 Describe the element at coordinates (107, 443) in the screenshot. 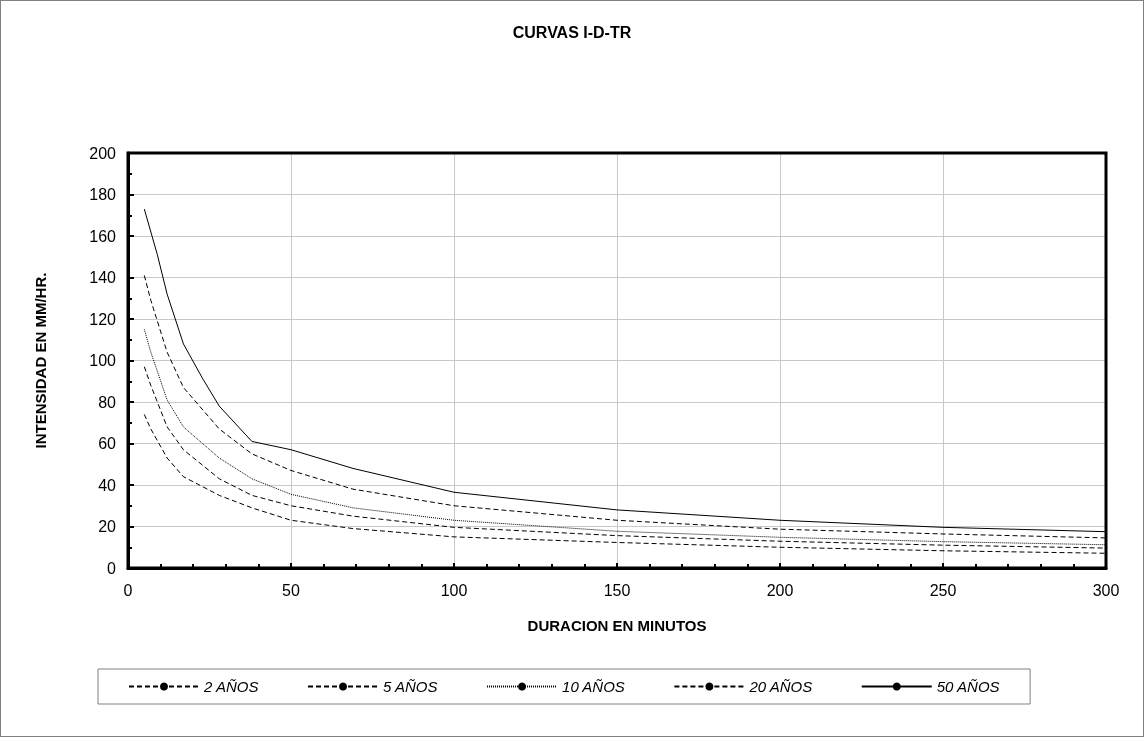

I see `y-tick-label: 60` at that location.